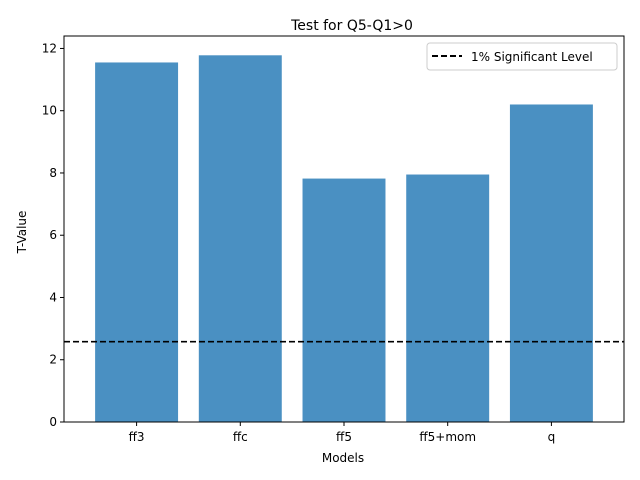 The width and height of the screenshot is (640, 480). I want to click on y-tick-label: 4, so click(53, 297).